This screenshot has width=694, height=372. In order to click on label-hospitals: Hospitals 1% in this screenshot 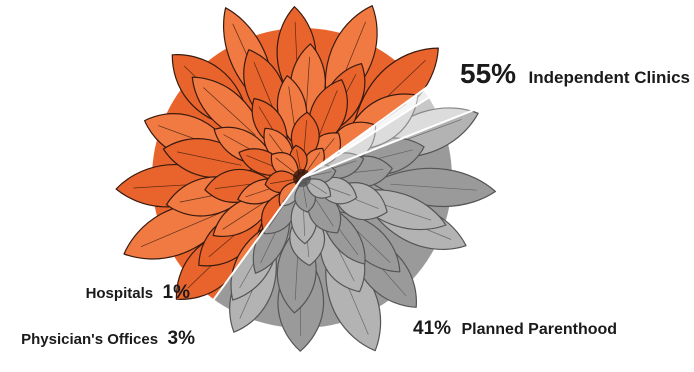, I will do `click(138, 292)`.